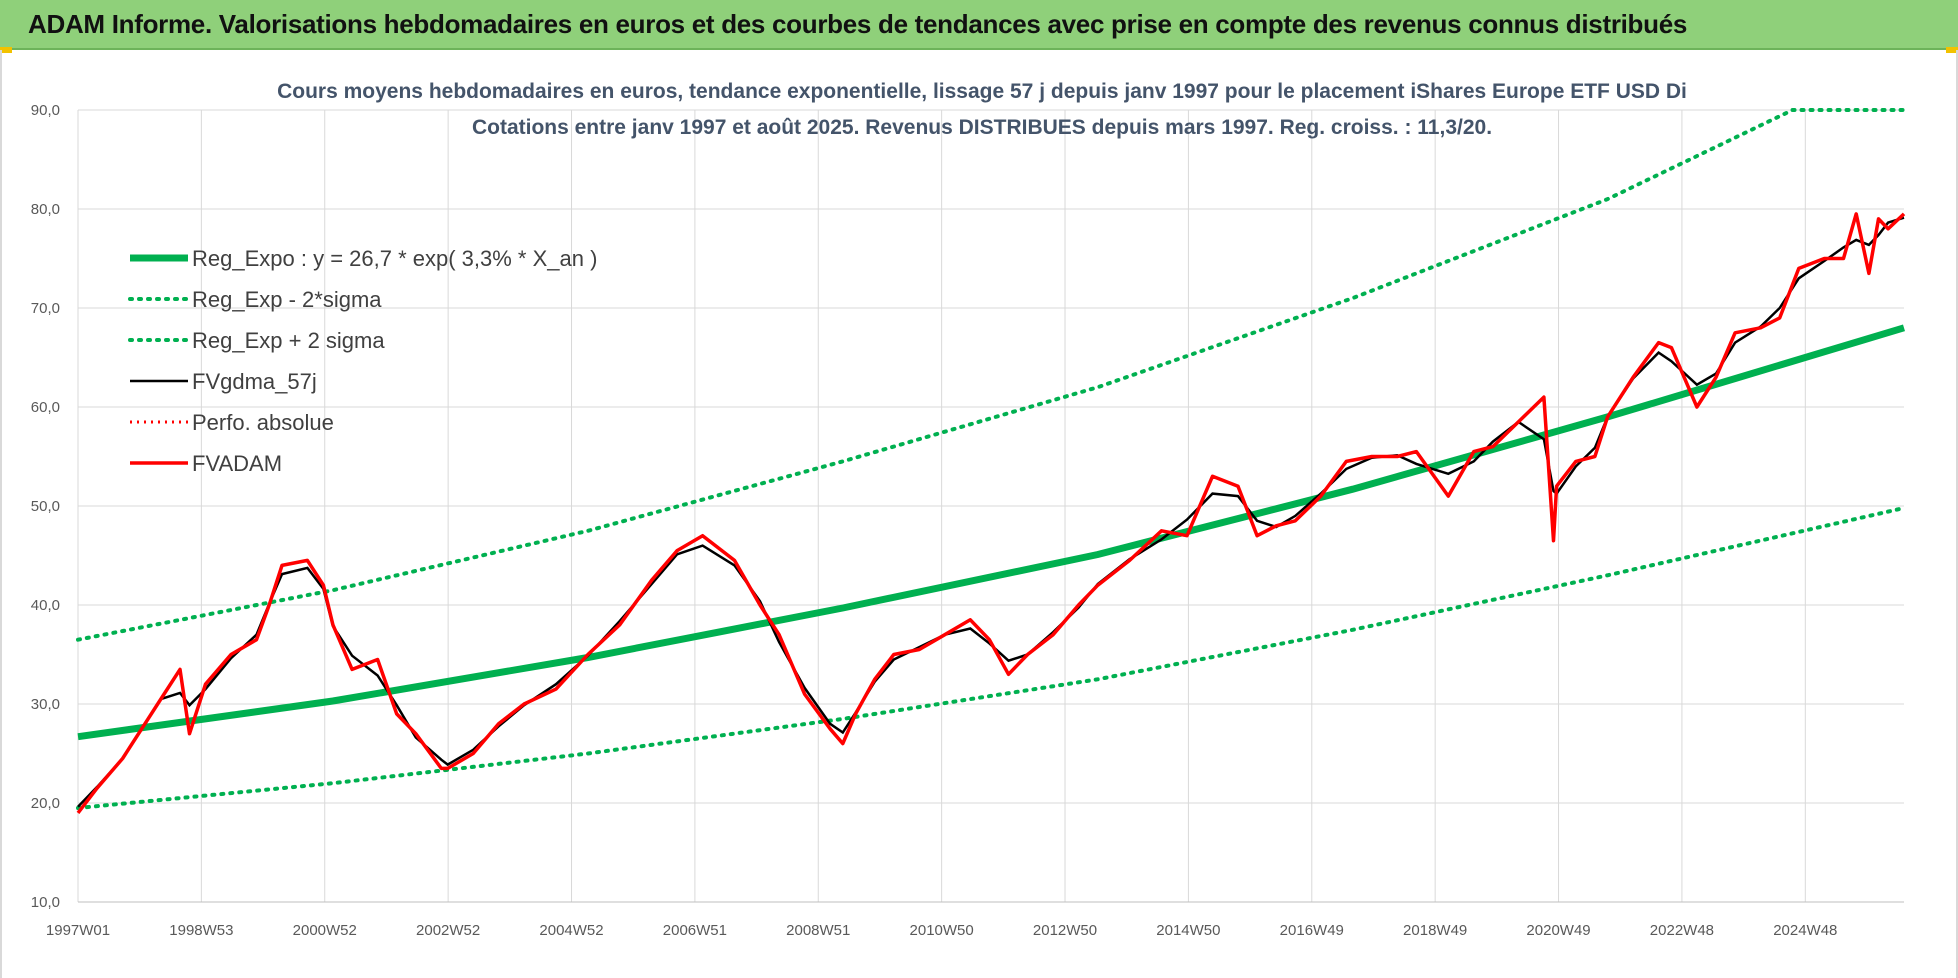  What do you see at coordinates (263, 422) in the screenshot?
I see `legend-label: Perfo. absolue` at bounding box center [263, 422].